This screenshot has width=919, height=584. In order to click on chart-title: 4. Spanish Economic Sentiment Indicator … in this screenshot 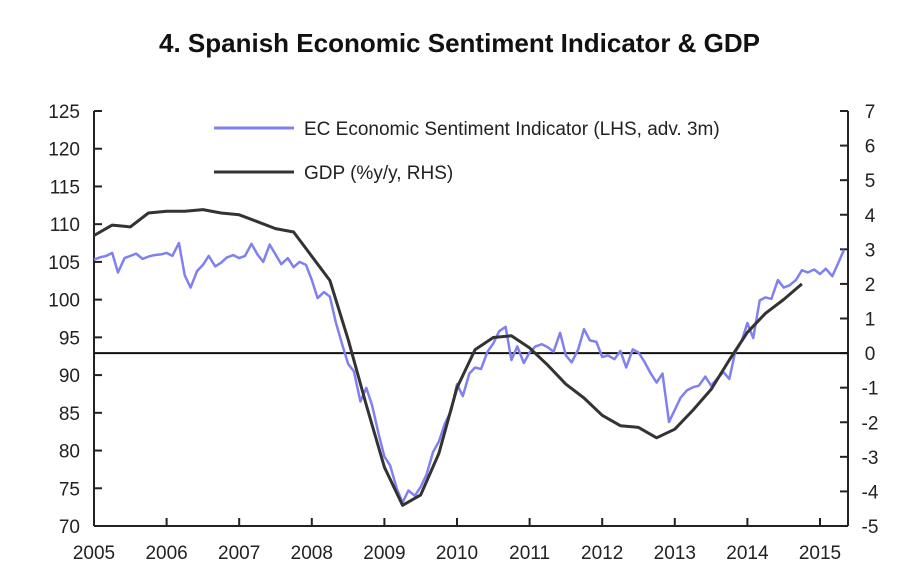, I will do `click(459, 43)`.